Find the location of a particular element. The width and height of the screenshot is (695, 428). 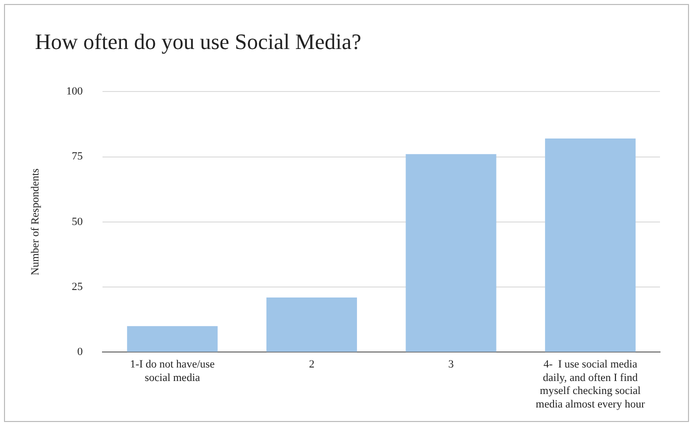

x-tick-label: 4- I use social media daily, and often I find myself checking social media almost every hour is located at coordinates (591, 384).